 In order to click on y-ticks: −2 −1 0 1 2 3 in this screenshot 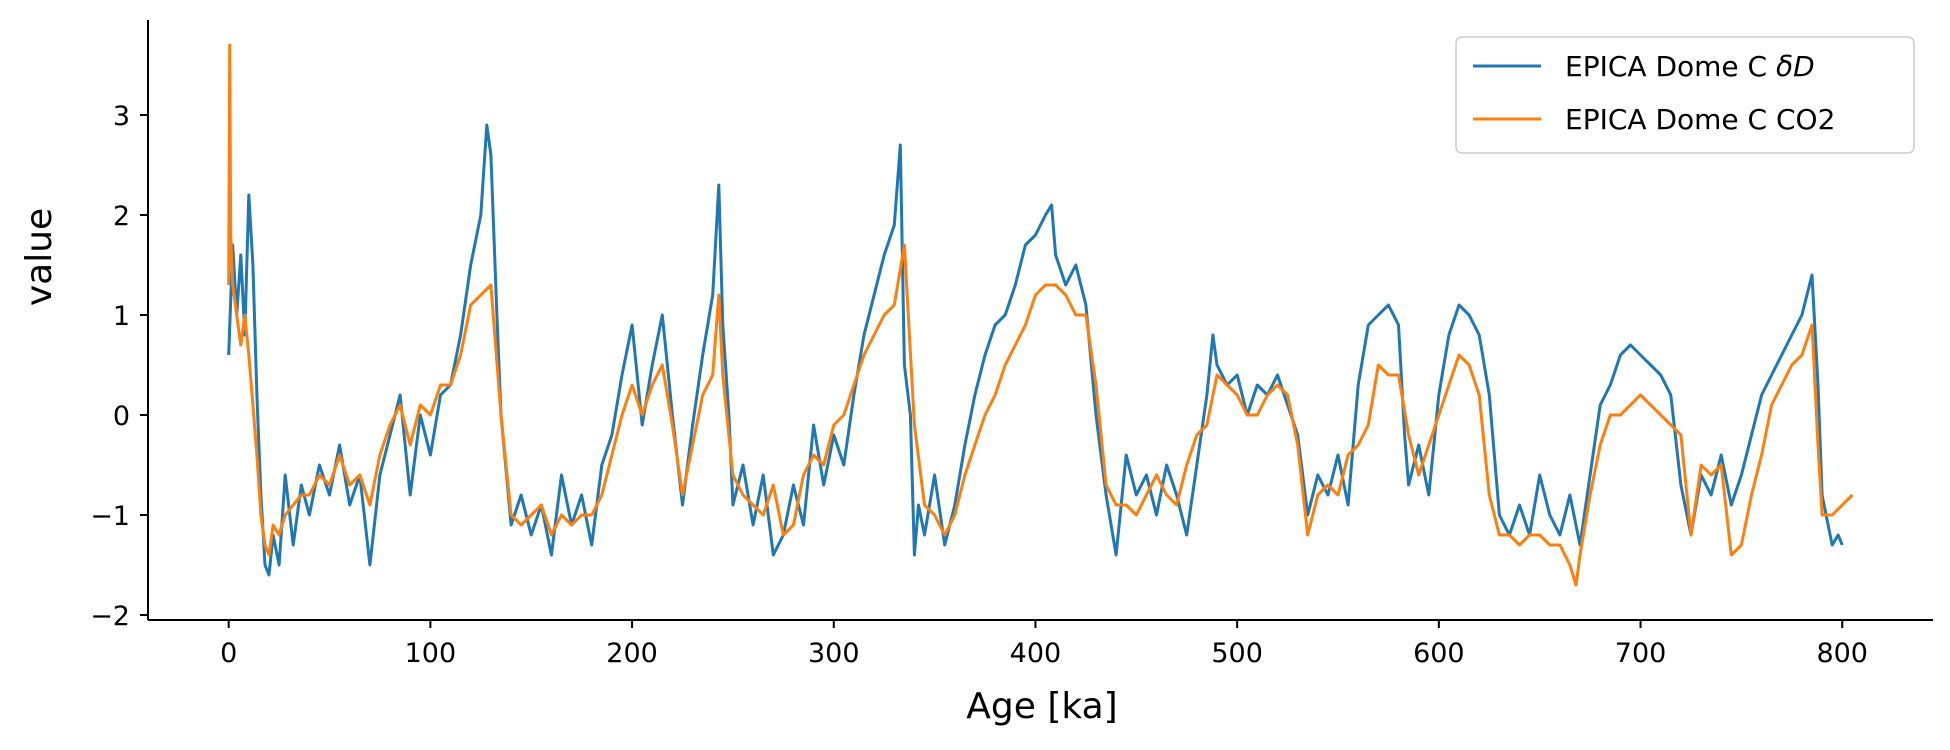, I will do `click(119, 366)`.